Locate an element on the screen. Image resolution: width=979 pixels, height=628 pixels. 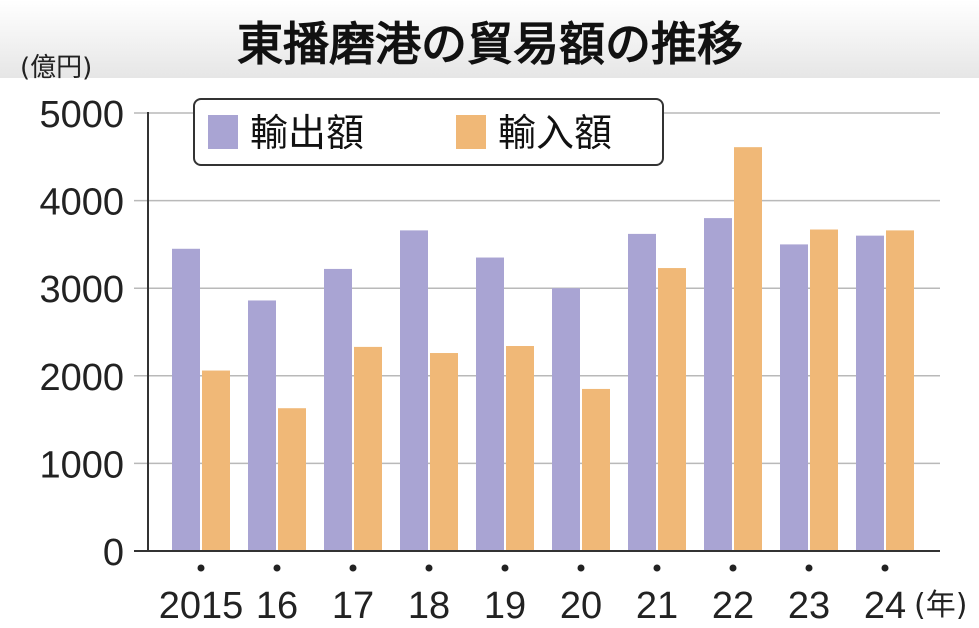
legend-swatch-import is located at coordinates (471, 132).